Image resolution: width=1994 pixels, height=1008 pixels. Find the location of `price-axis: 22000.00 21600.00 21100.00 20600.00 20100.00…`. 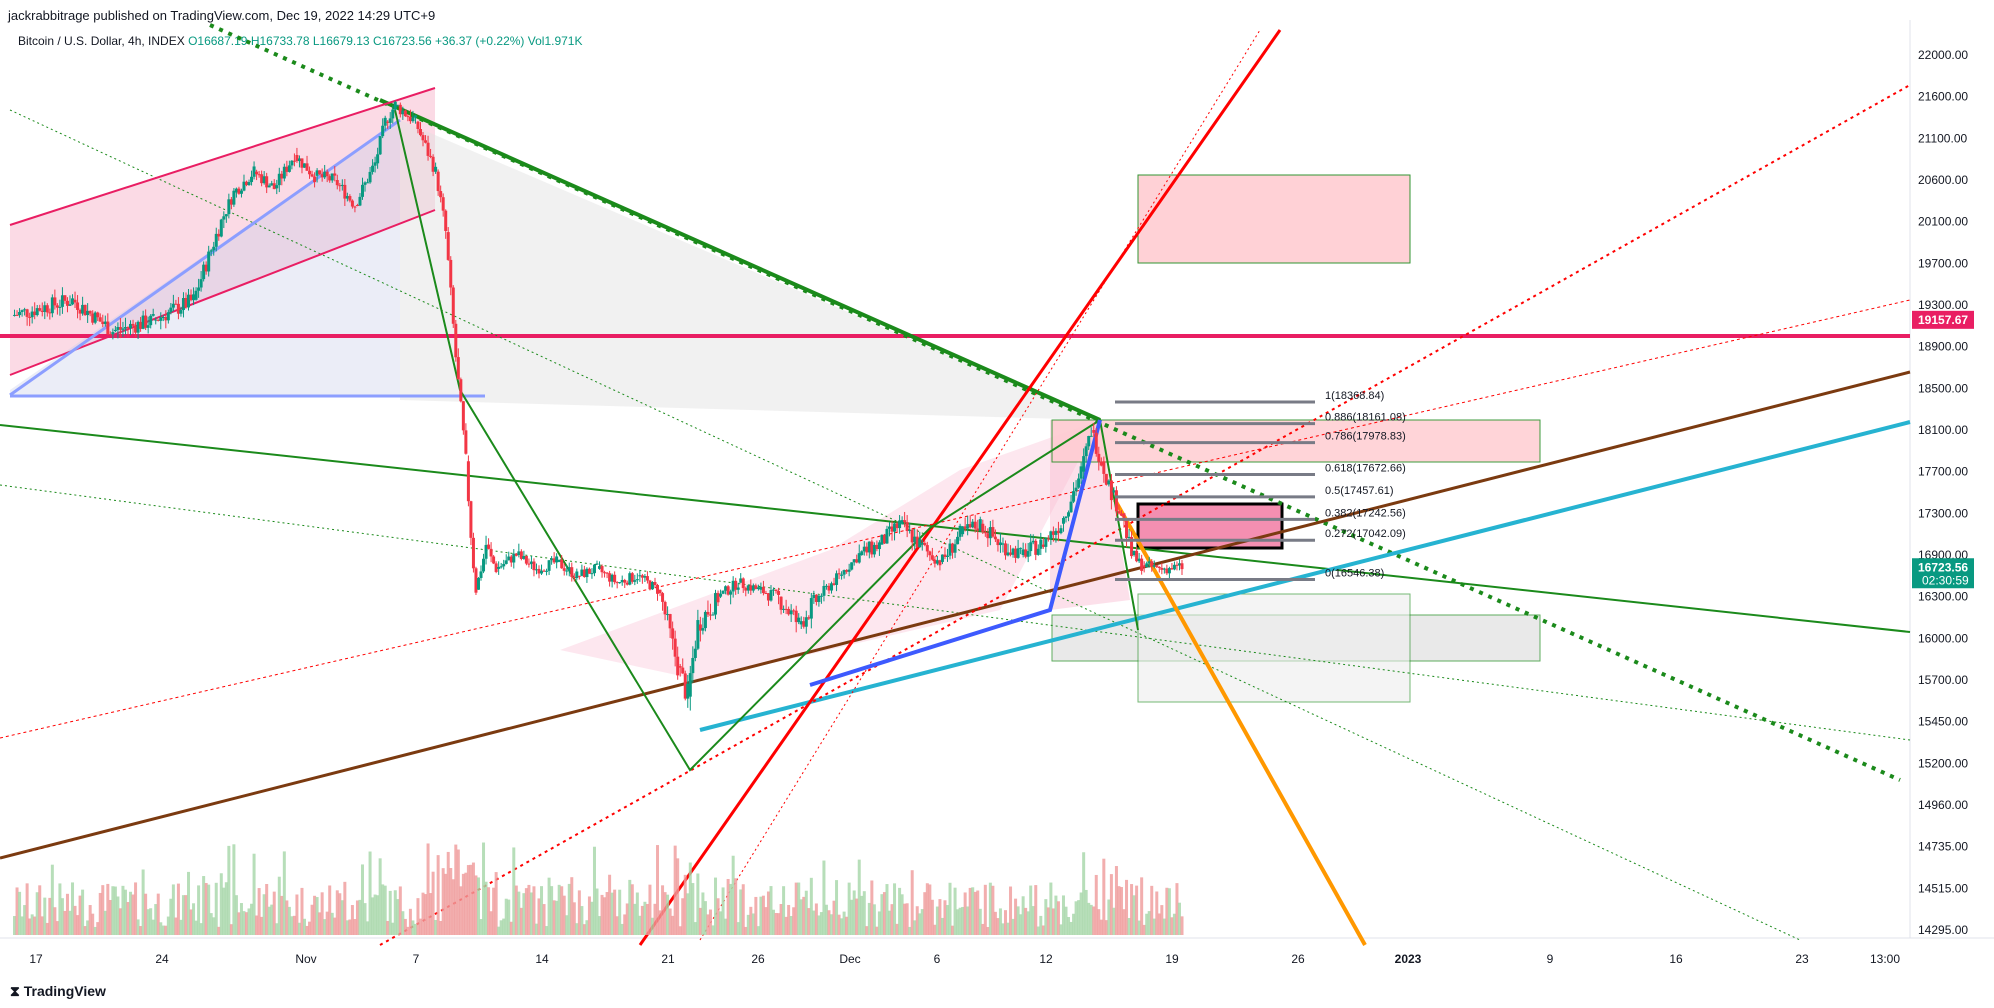

price-axis: 22000.00 21600.00 21100.00 20600.00 20100.00… is located at coordinates (1943, 492).